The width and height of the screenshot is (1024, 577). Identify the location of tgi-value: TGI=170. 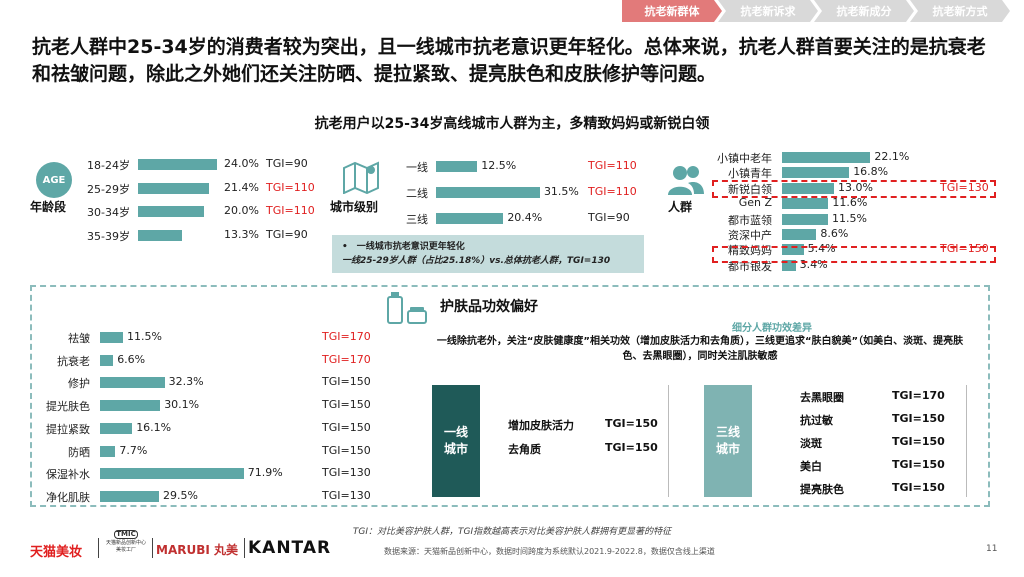
(346, 336).